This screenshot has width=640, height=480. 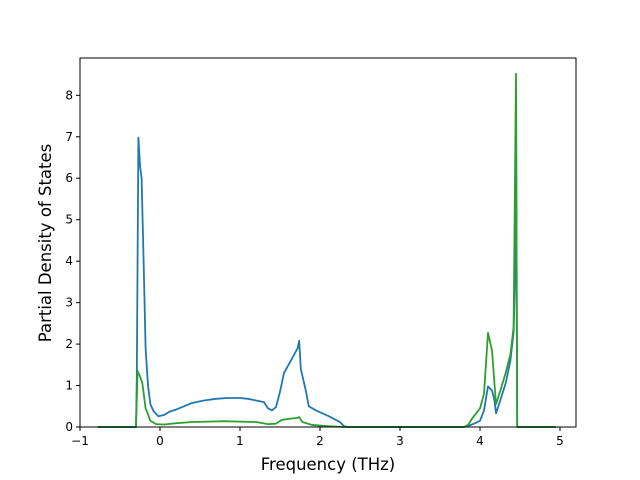 I want to click on y-tick-label: 8, so click(x=69, y=95).